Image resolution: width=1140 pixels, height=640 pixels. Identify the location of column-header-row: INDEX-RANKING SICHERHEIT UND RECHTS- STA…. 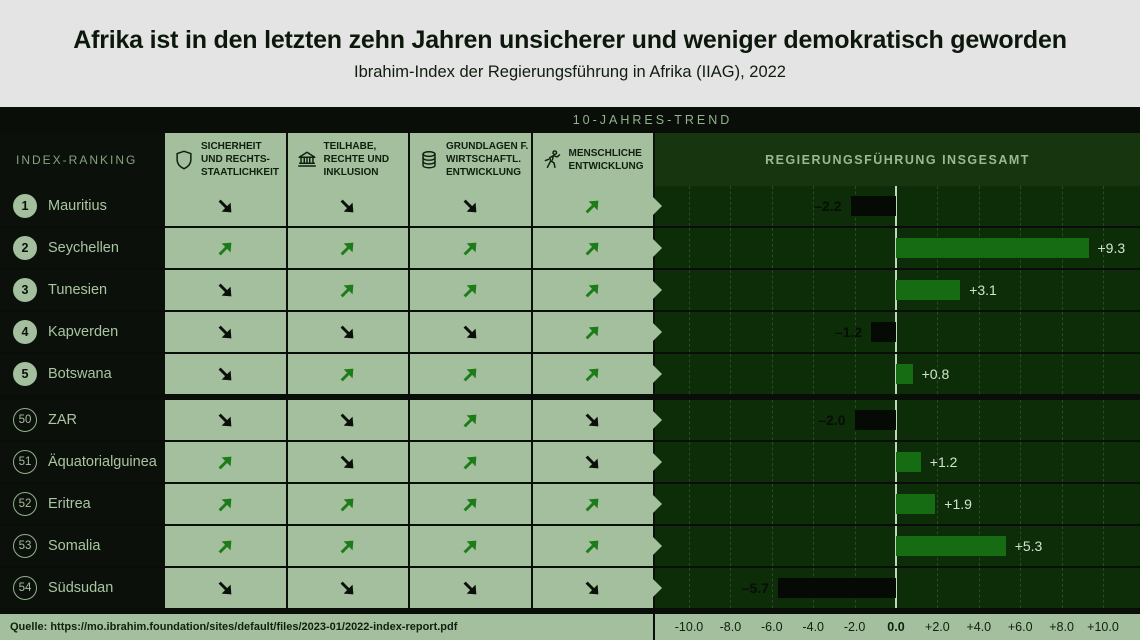
(570, 159).